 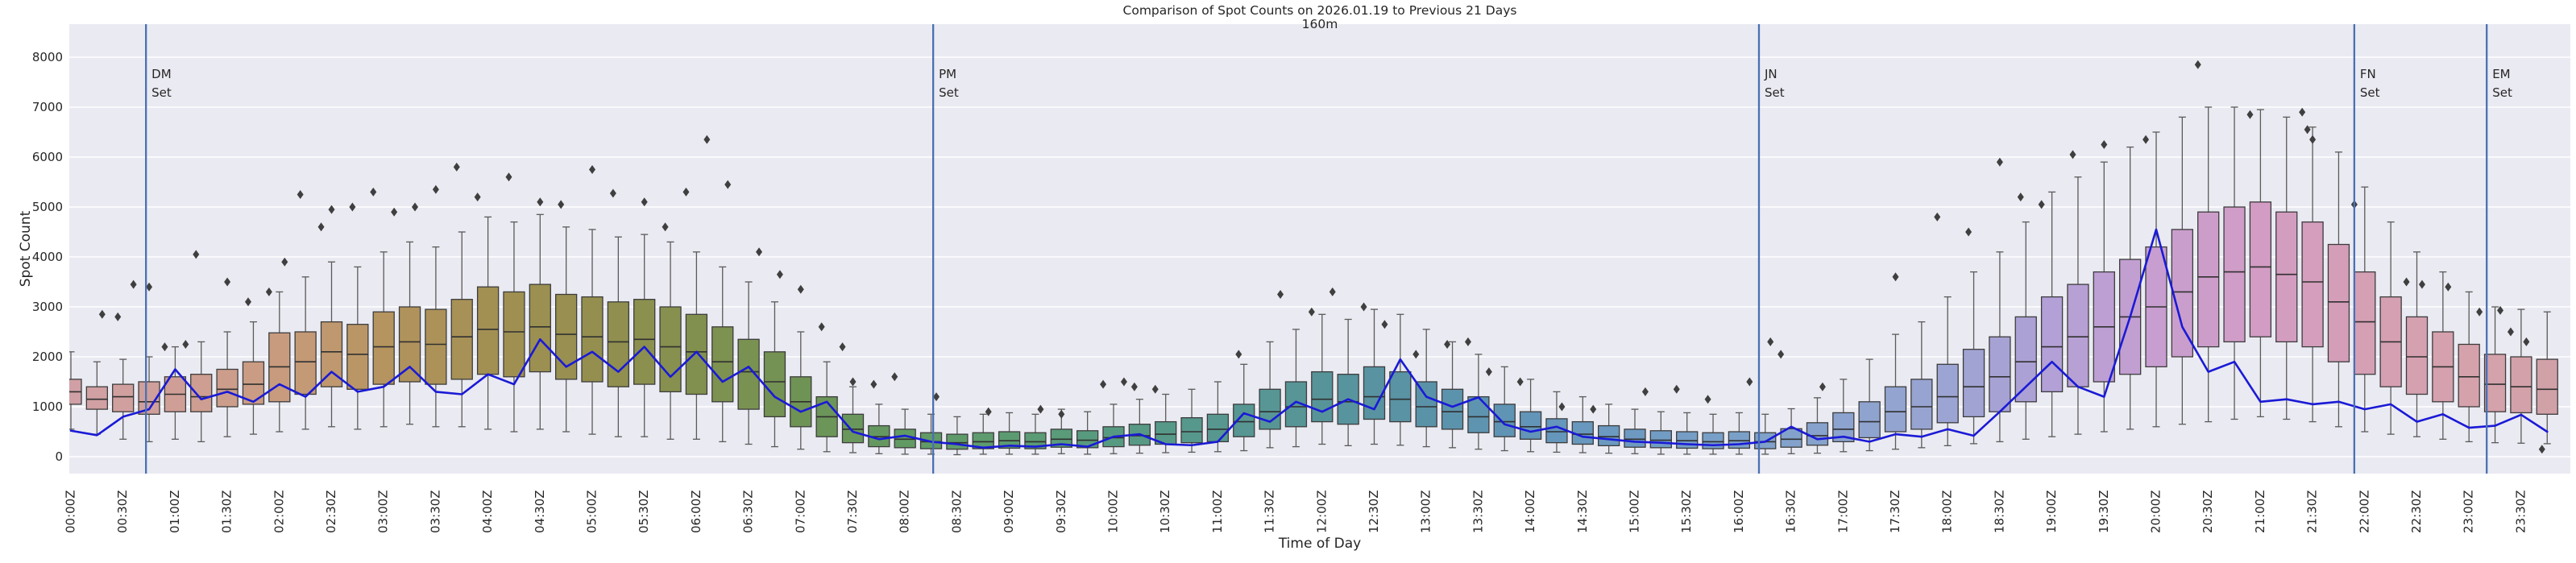 I want to click on event-label: EM Set, so click(x=2502, y=84).